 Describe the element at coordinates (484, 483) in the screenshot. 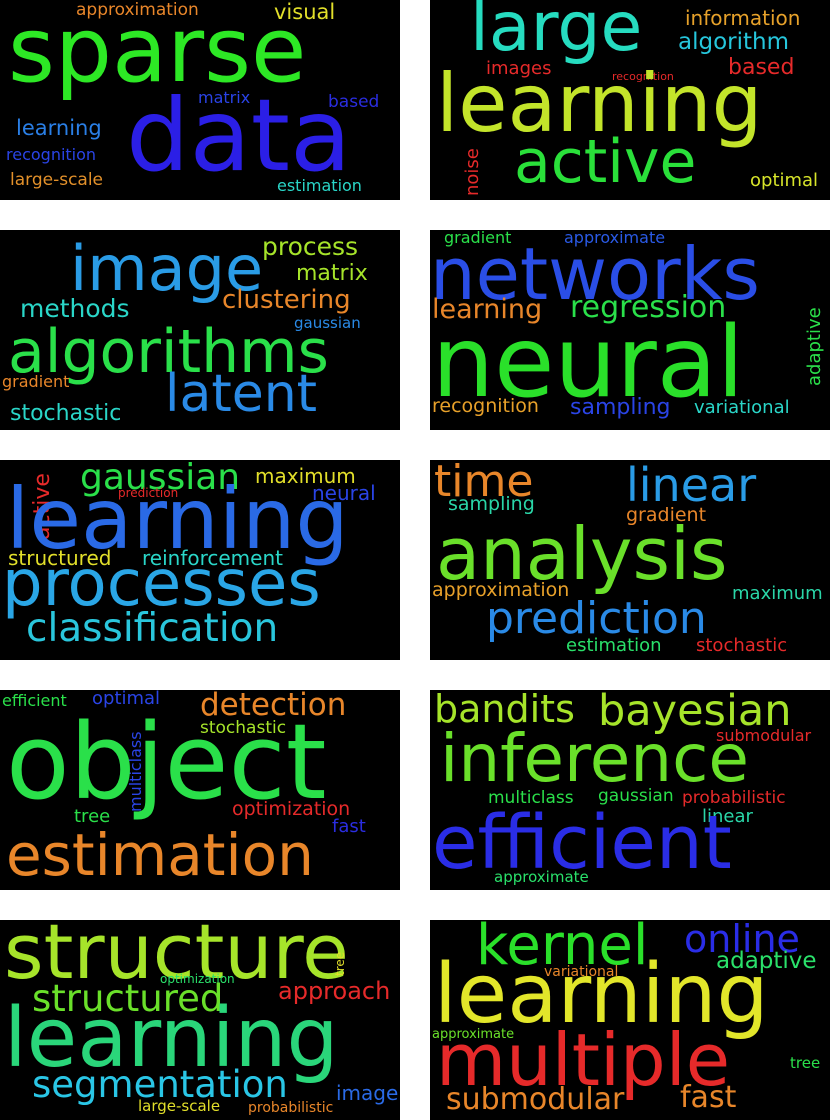

I see `word: time` at that location.